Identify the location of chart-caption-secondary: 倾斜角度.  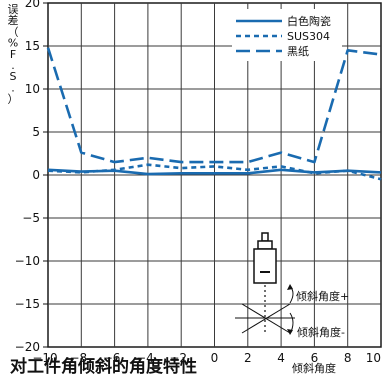
(314, 367).